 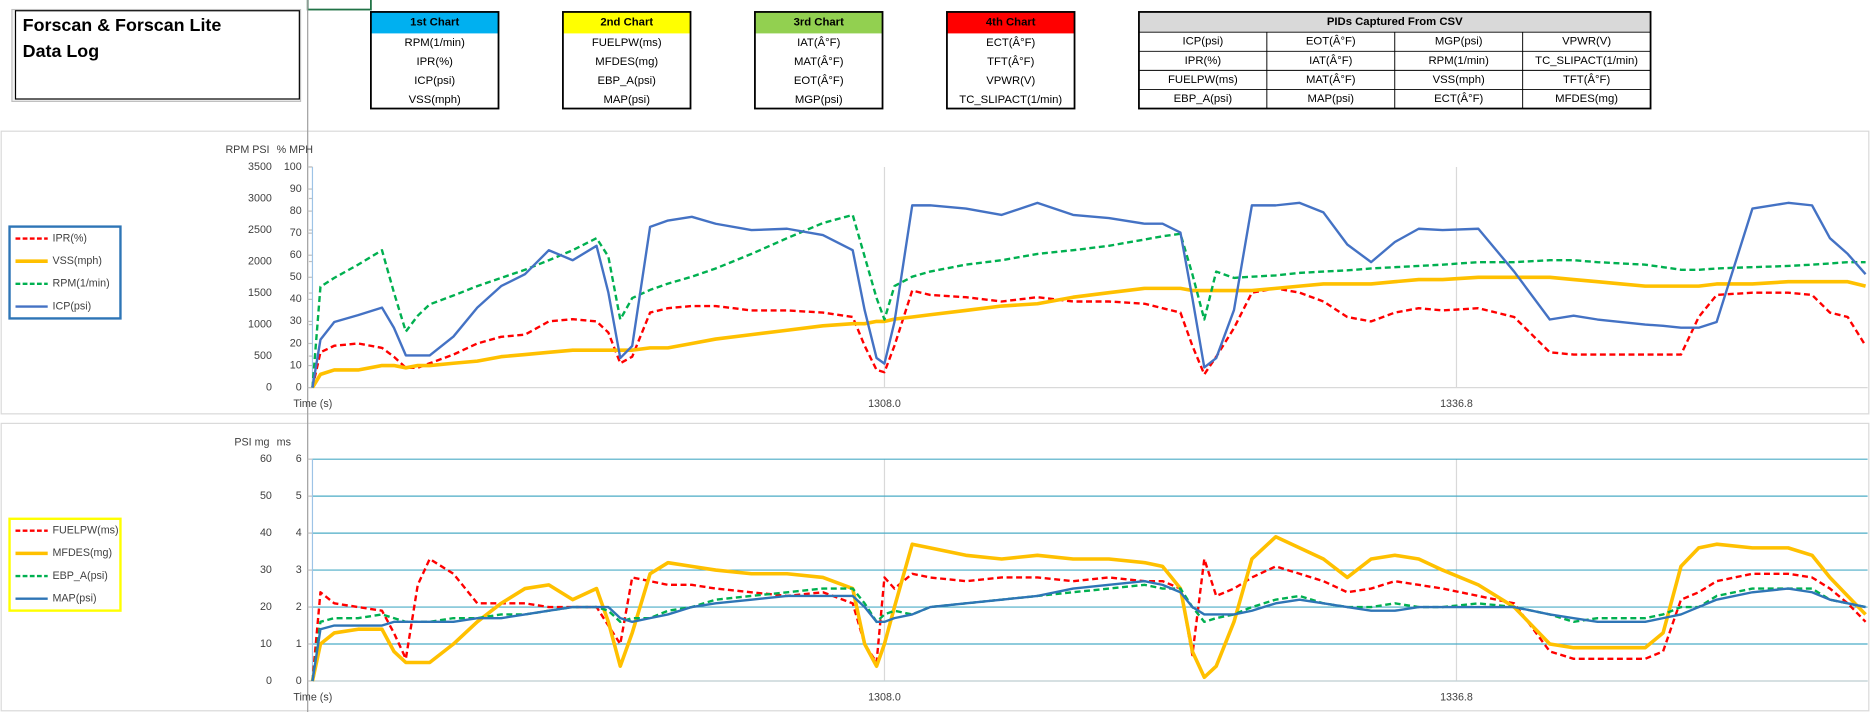 I want to click on box-item: RPM(1/min), so click(x=435, y=43).